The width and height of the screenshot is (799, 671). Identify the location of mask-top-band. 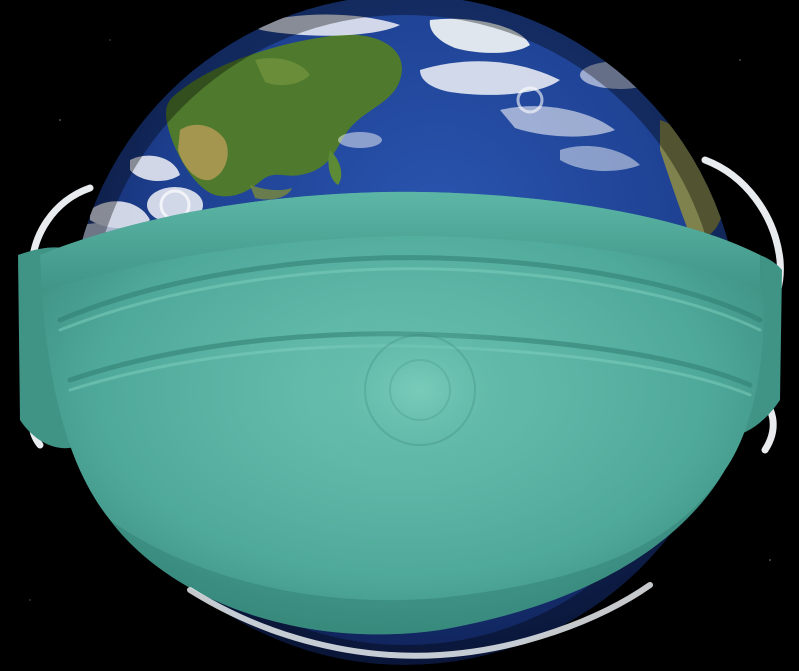
(400, 241).